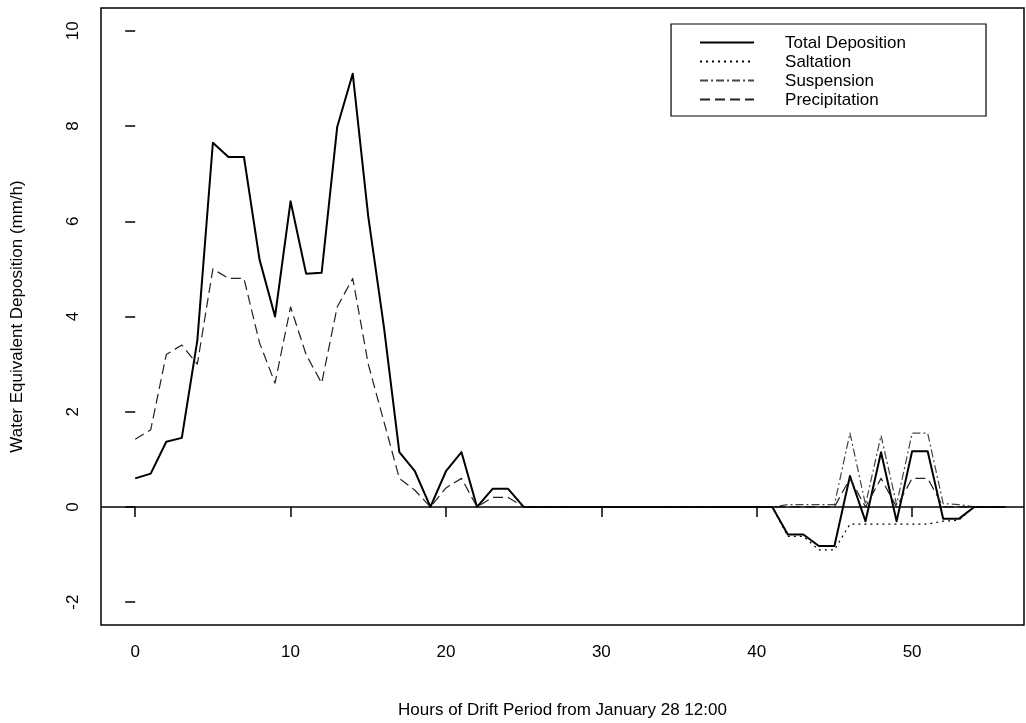 This screenshot has width=1026, height=723. What do you see at coordinates (601, 651) in the screenshot?
I see `x-tick-label: 30` at bounding box center [601, 651].